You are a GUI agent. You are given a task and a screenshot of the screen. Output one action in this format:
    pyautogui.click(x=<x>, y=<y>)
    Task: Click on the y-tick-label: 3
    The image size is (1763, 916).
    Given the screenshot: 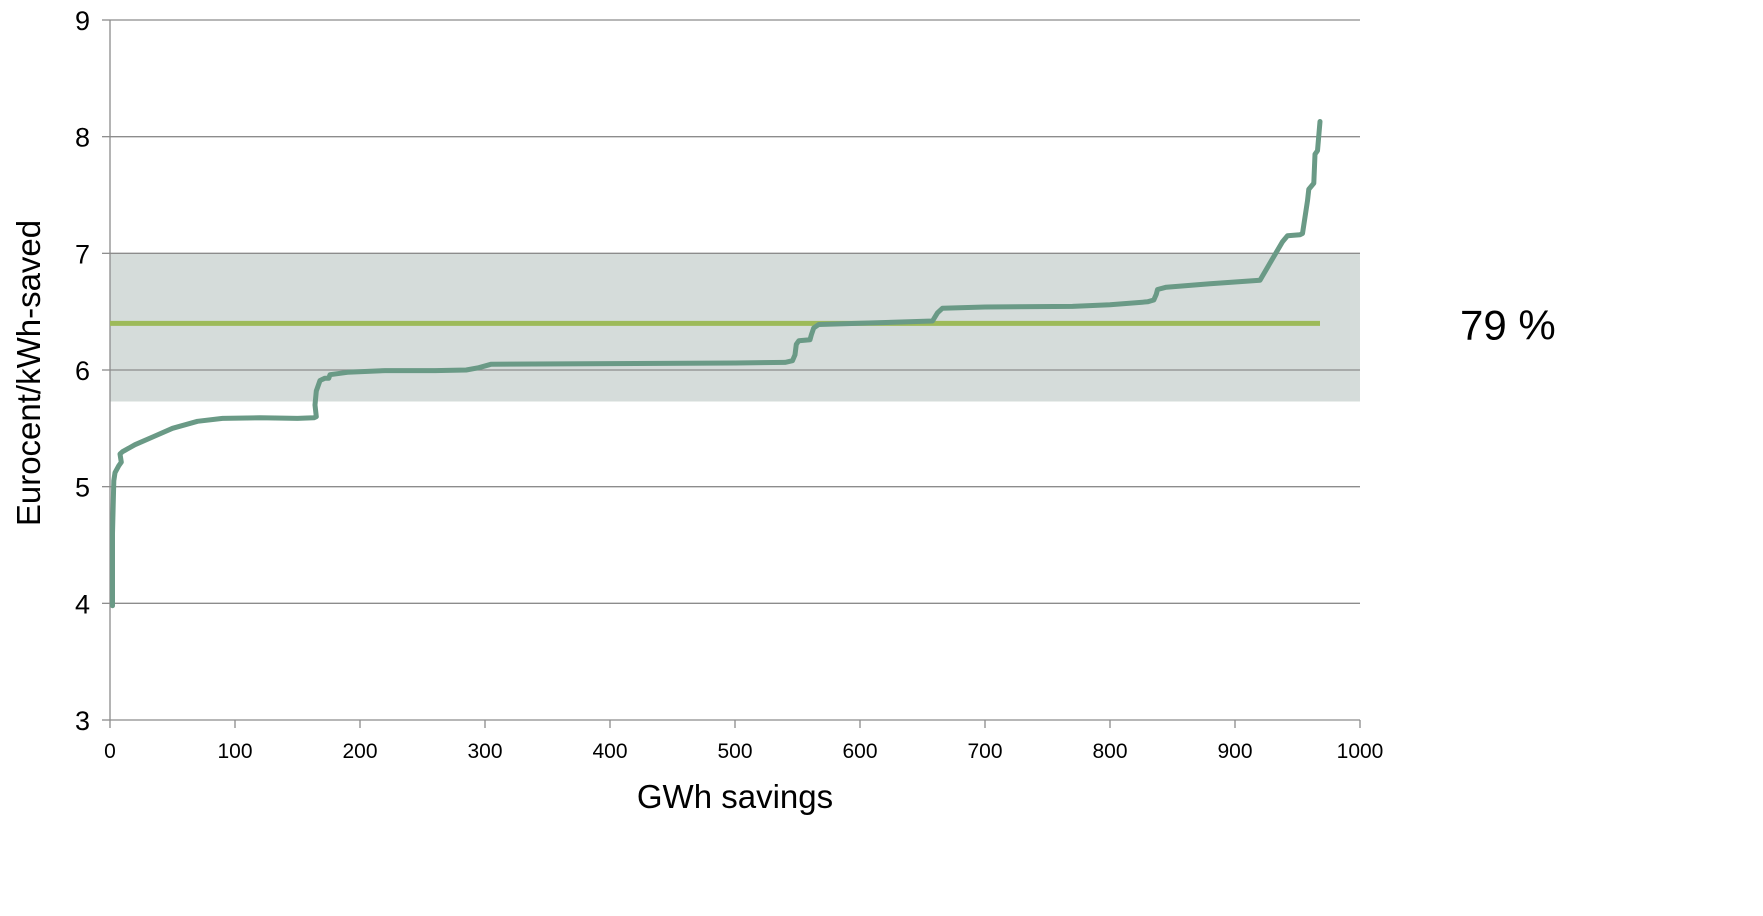 What is the action you would take?
    pyautogui.click(x=82, y=721)
    